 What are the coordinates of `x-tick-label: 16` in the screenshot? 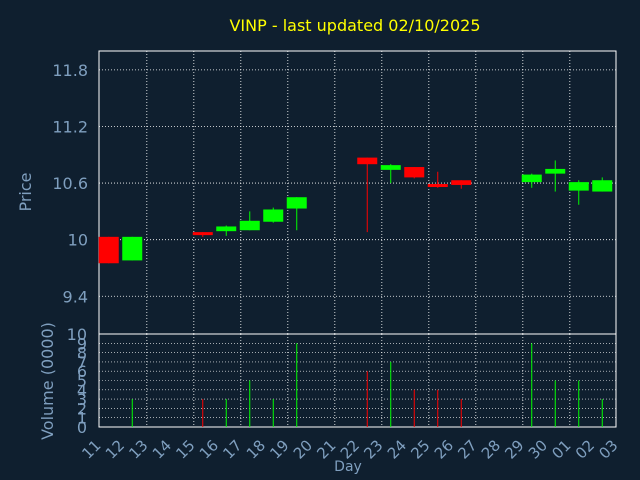 It's located at (209, 449).